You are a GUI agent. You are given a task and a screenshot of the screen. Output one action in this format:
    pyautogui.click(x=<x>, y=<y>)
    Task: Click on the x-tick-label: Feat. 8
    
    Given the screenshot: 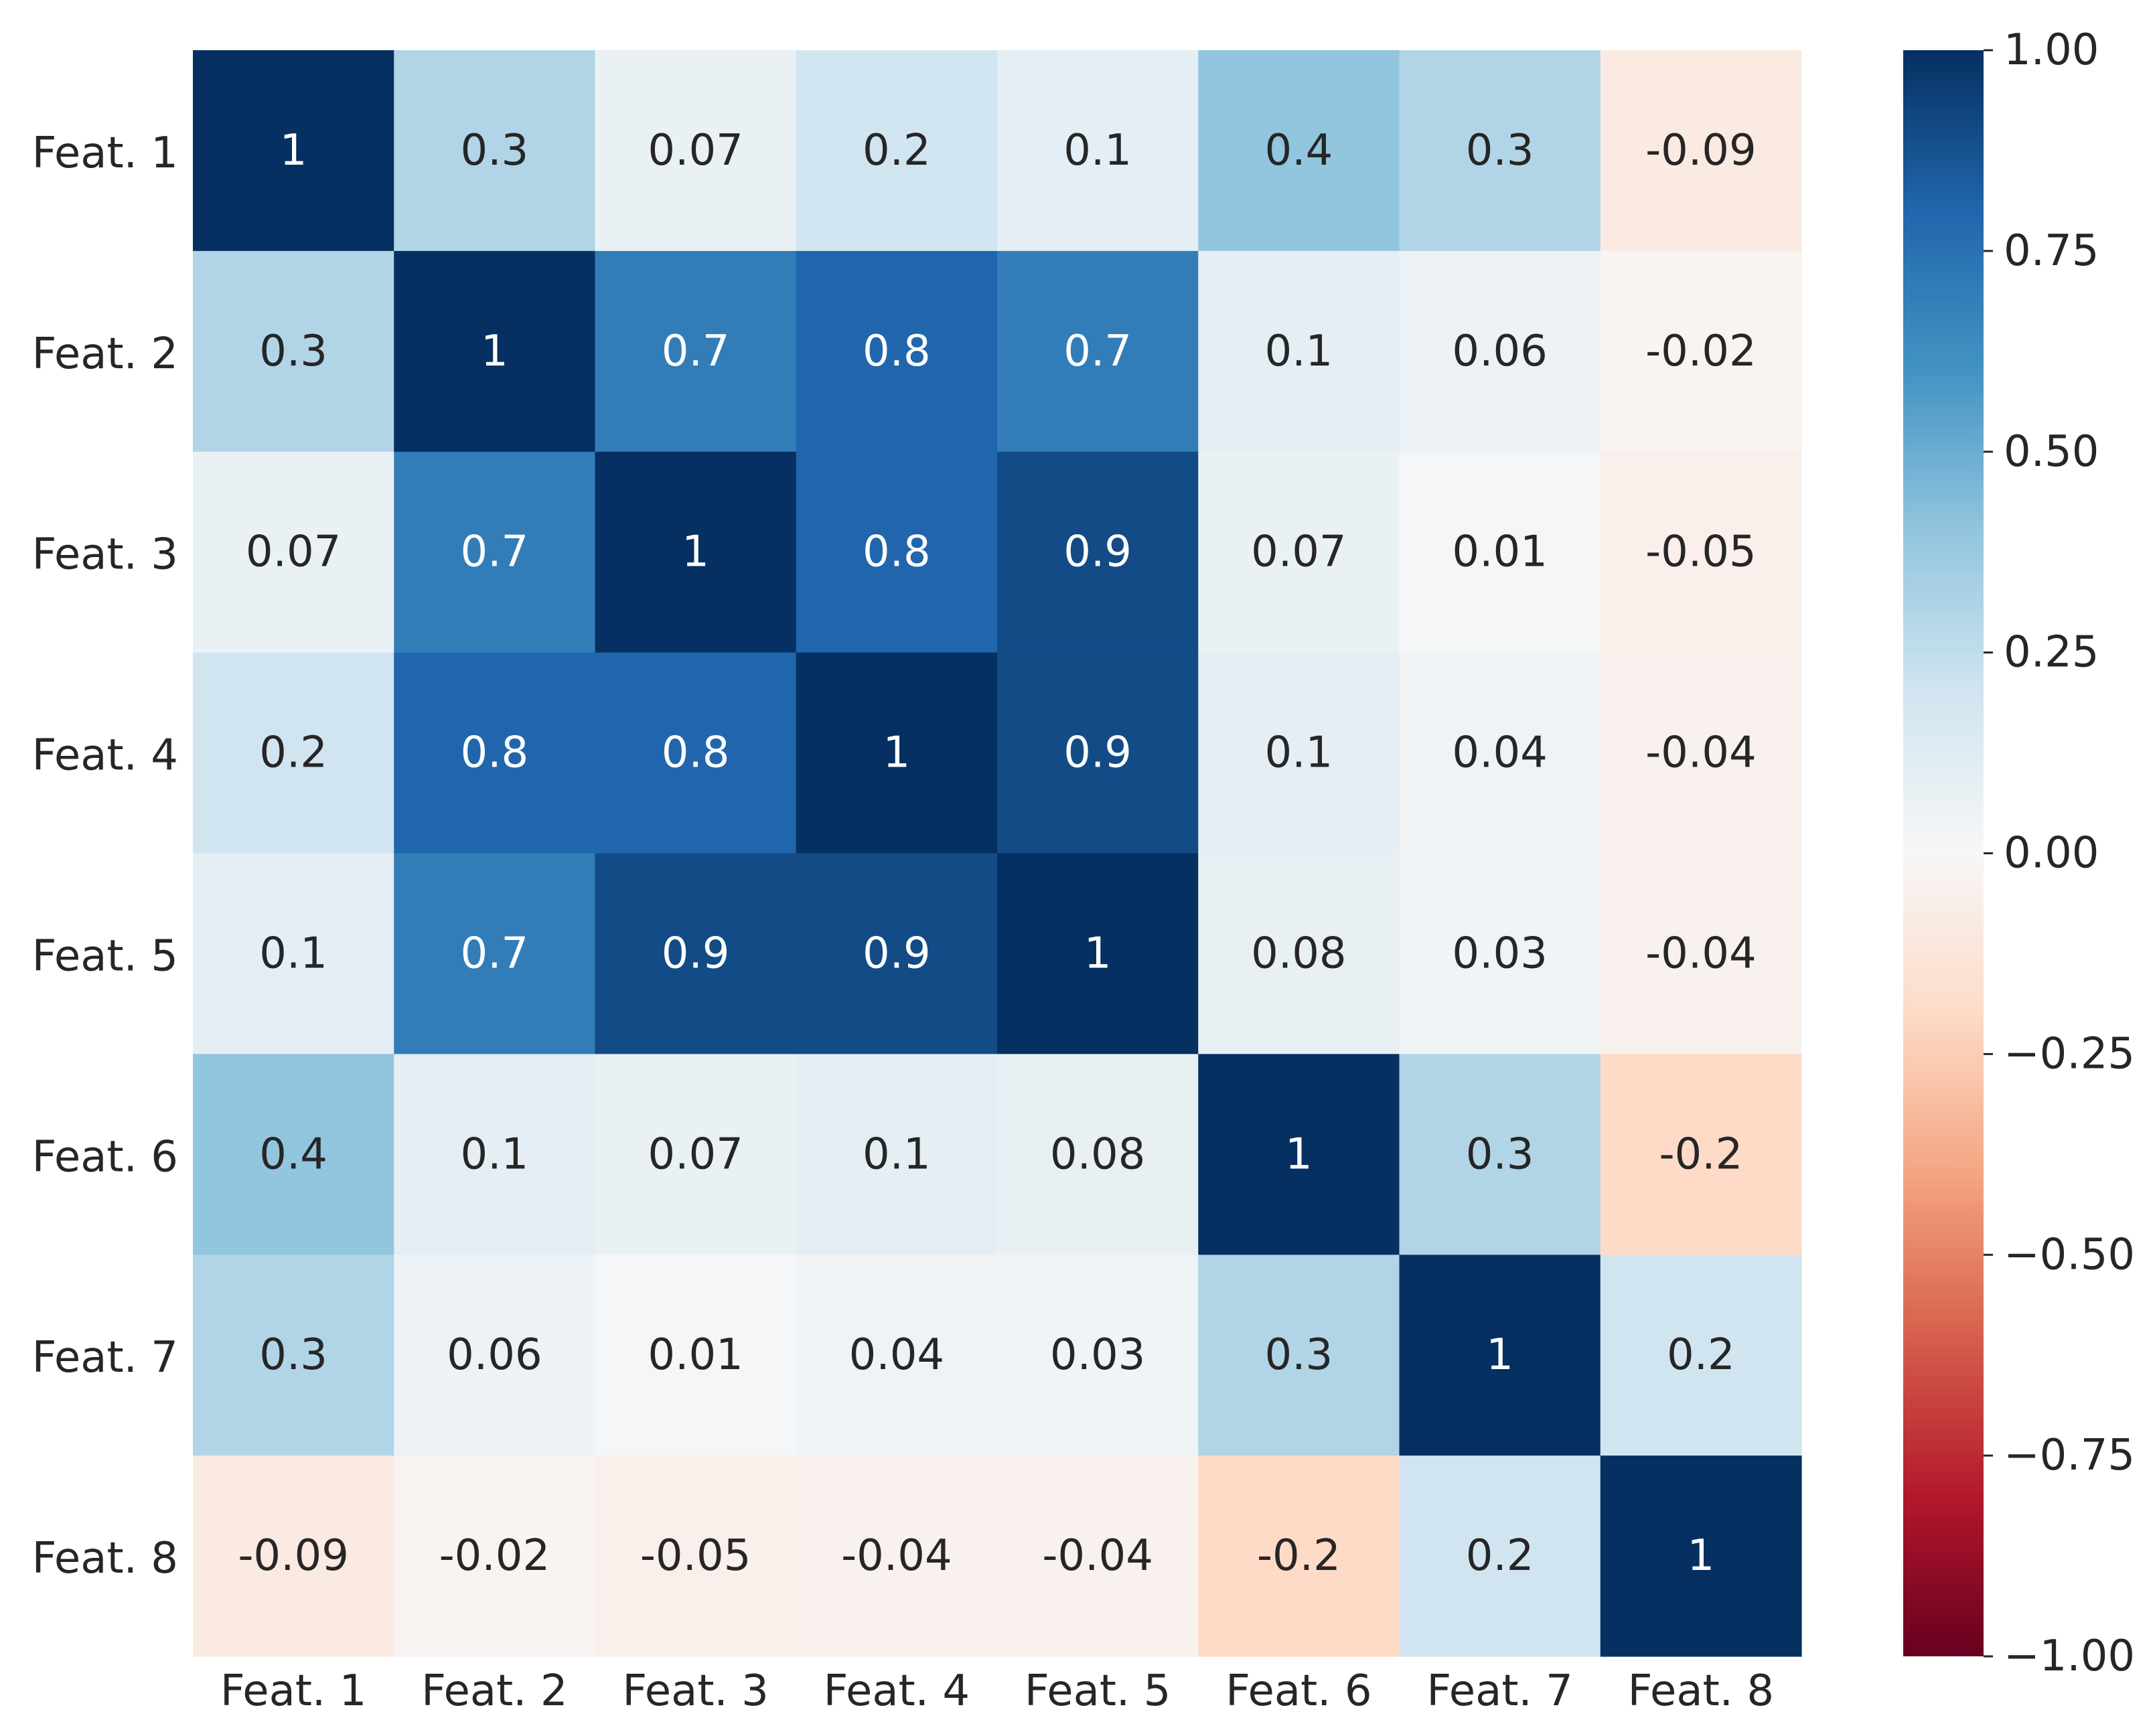 What is the action you would take?
    pyautogui.click(x=1701, y=1691)
    